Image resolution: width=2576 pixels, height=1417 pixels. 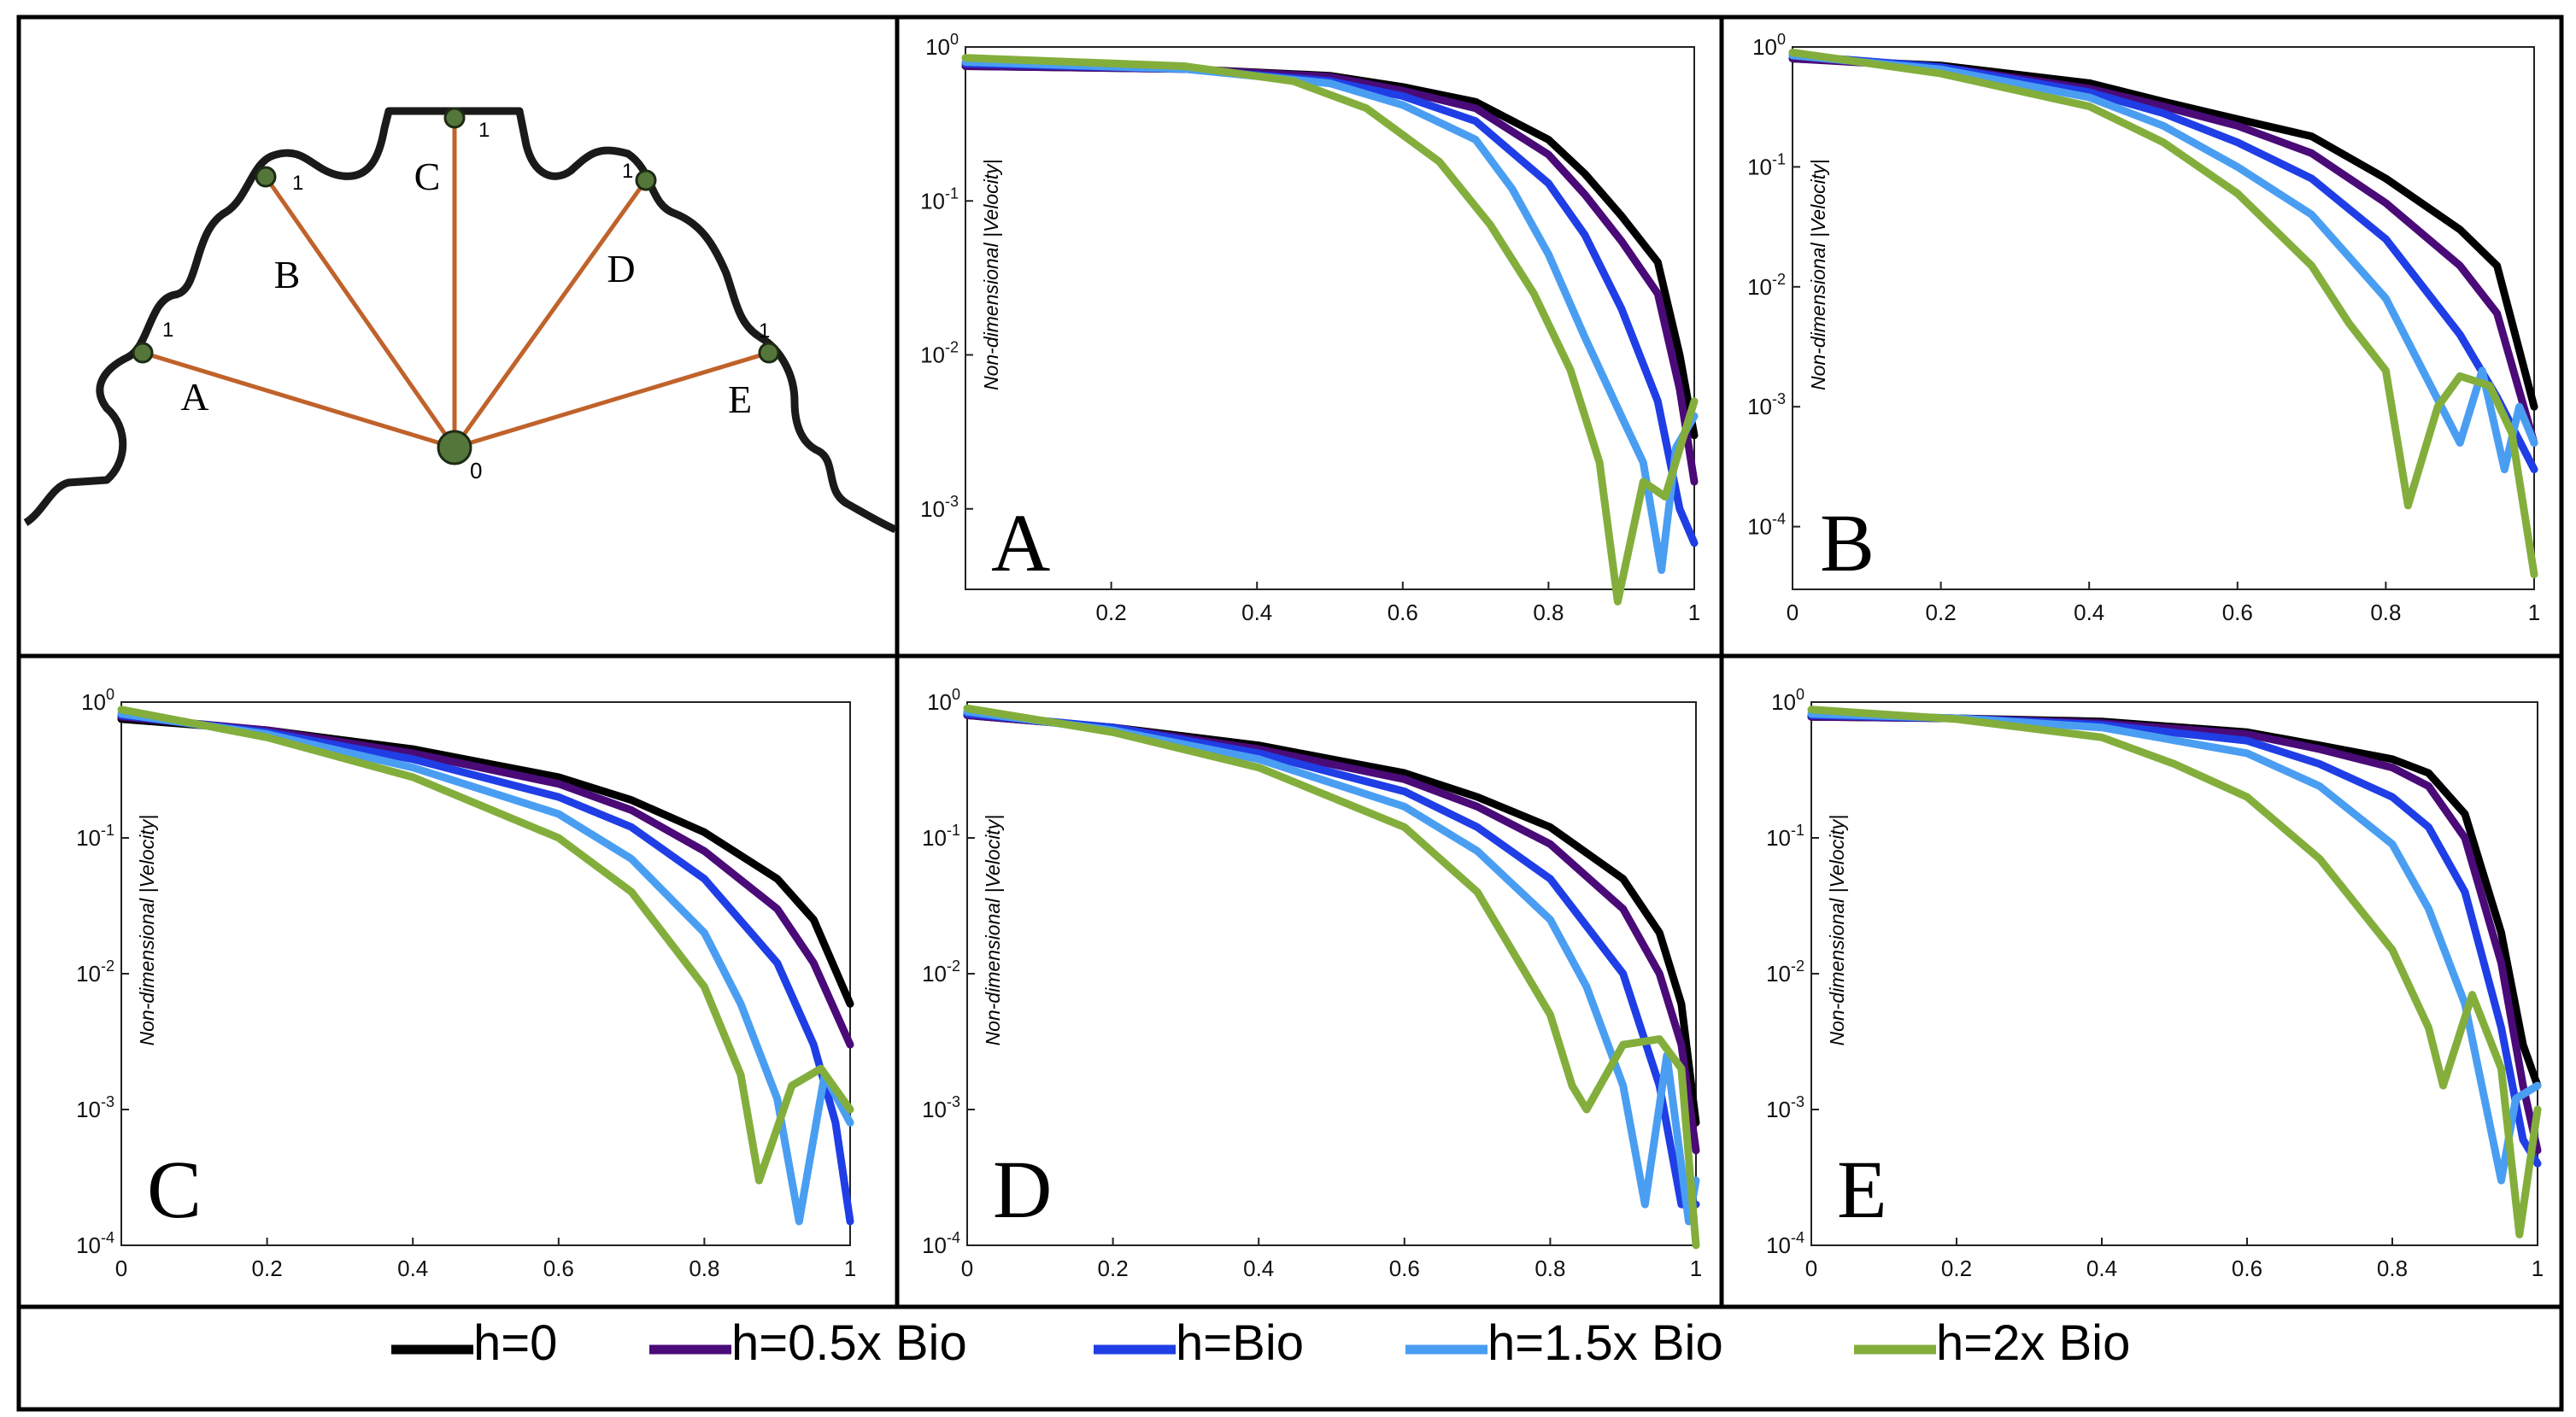 What do you see at coordinates (1818, 274) in the screenshot?
I see `y-axis-label-b: Non-dimensional |Velocity|` at bounding box center [1818, 274].